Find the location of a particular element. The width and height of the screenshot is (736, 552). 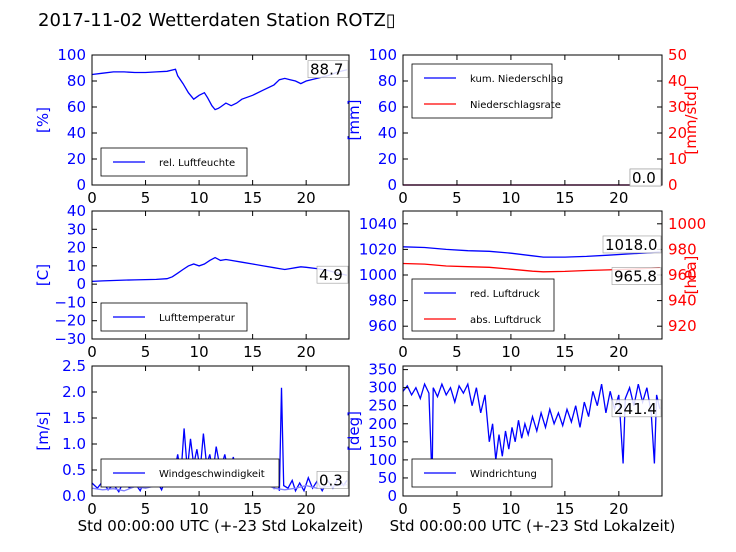

last-value: 965.8 is located at coordinates (635, 277).